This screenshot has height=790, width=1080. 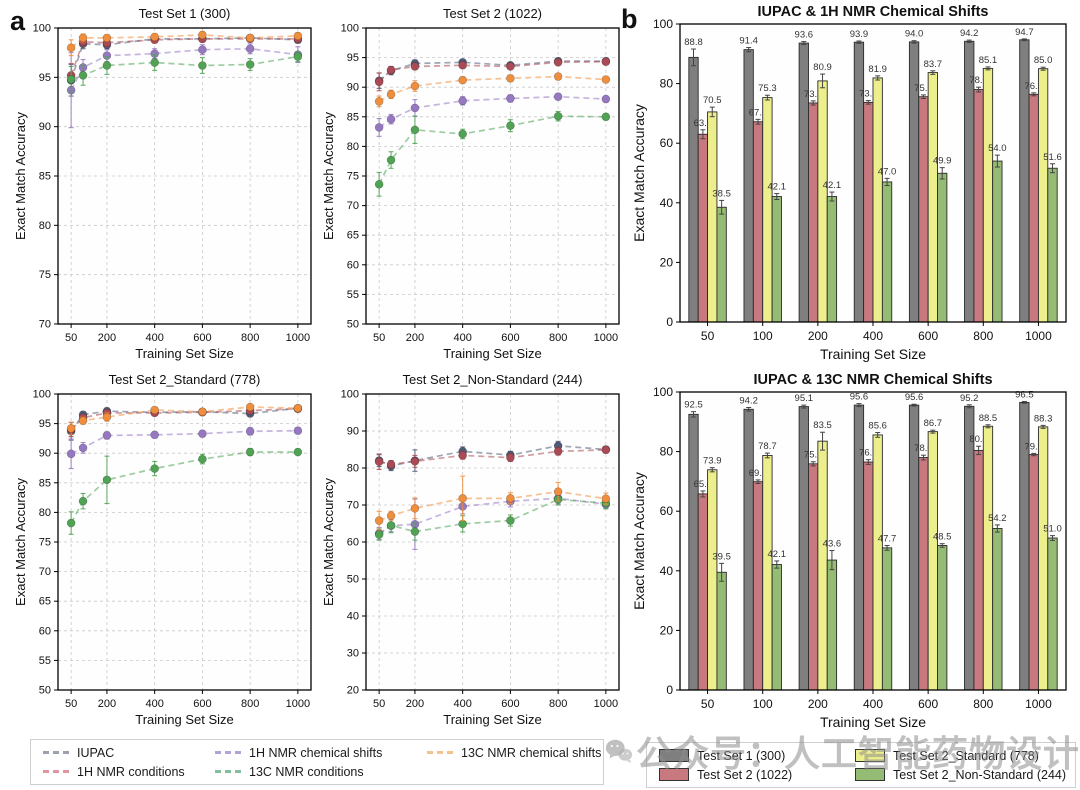 What do you see at coordinates (832, 544) in the screenshot?
I see `bar-value-label: 43.6` at bounding box center [832, 544].